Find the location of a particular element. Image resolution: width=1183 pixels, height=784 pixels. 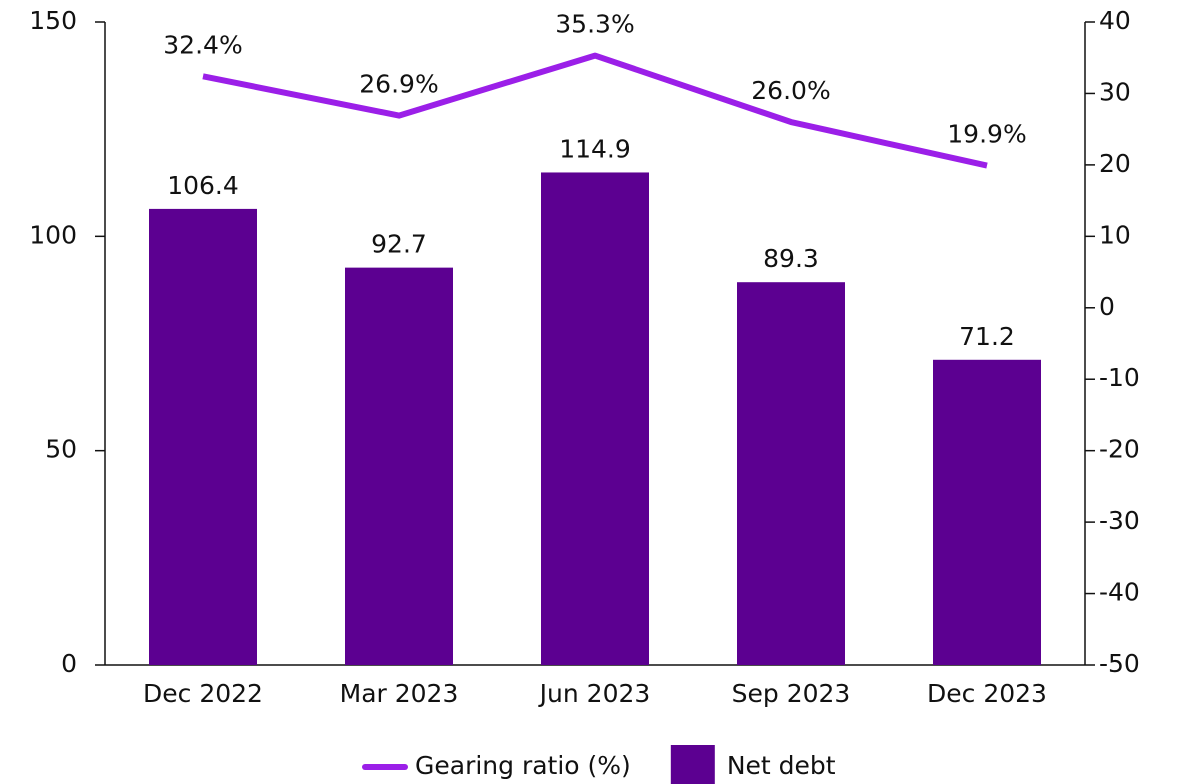

x-tick-label: Jun 2023 is located at coordinates (594, 693).